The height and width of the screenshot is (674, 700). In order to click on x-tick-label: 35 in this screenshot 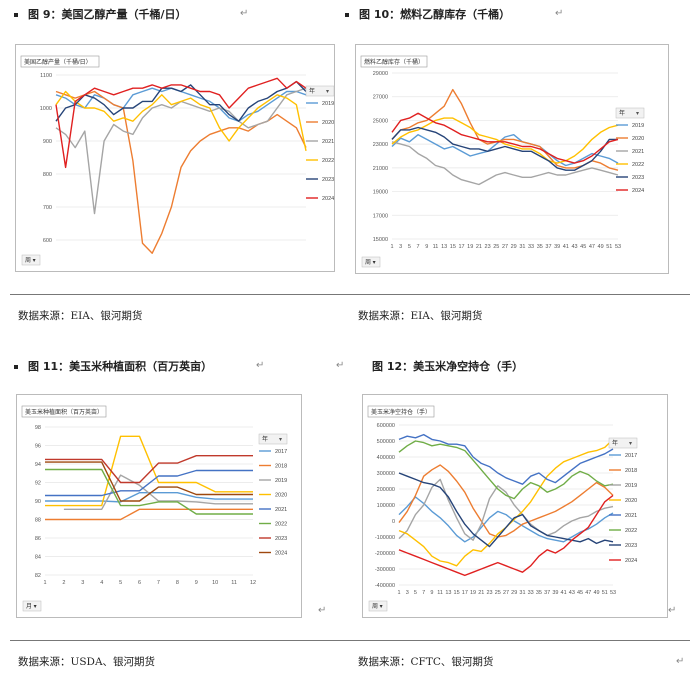, I will do `click(540, 247)`.